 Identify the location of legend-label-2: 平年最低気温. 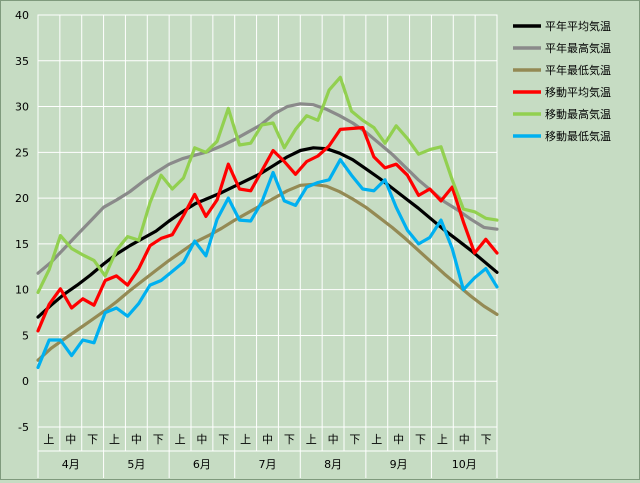
(578, 70).